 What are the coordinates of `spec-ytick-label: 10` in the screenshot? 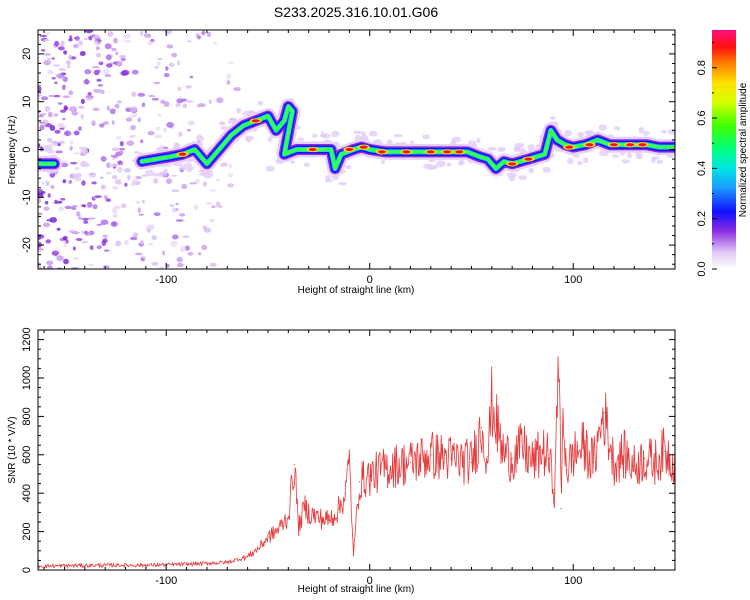 It's located at (27, 102).